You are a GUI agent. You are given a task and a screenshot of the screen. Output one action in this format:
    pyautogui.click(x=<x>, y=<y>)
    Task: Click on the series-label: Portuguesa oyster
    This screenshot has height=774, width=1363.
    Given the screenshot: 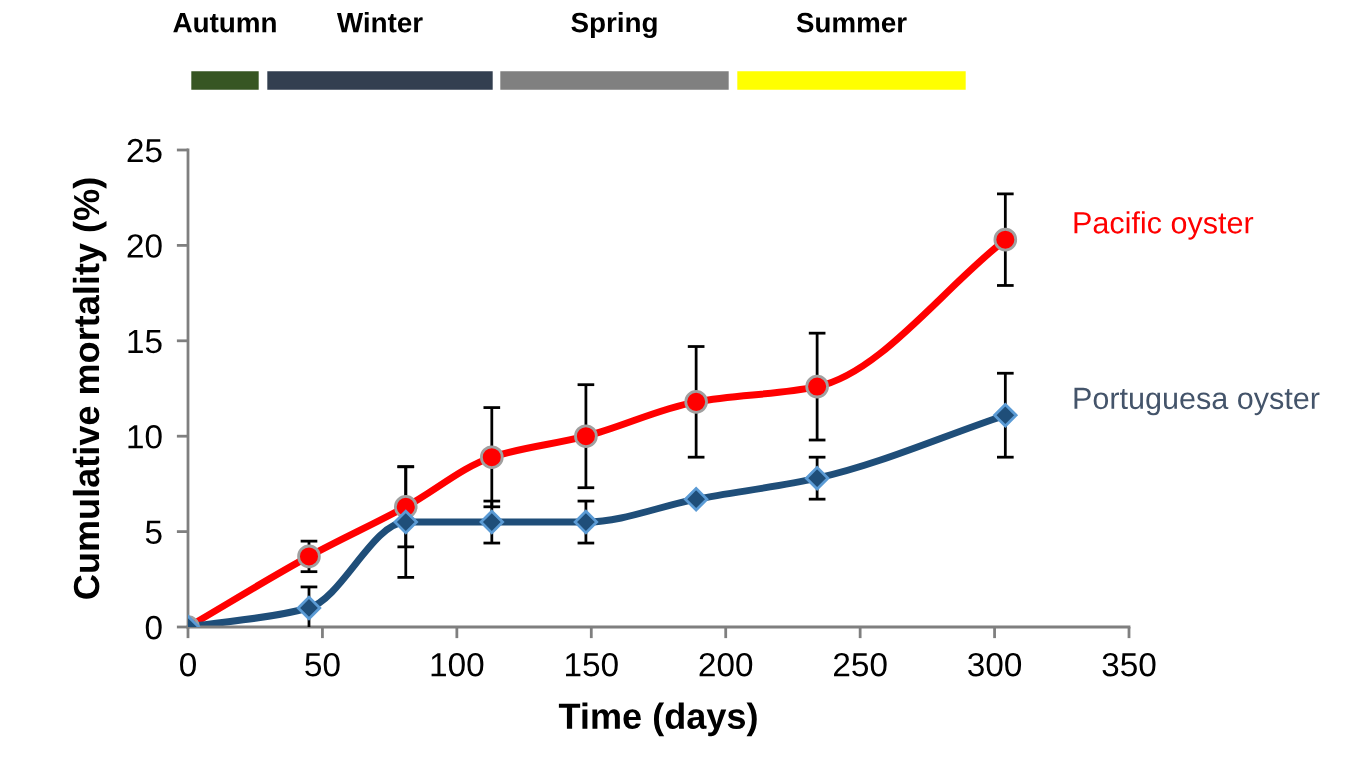 What is the action you would take?
    pyautogui.click(x=1197, y=401)
    